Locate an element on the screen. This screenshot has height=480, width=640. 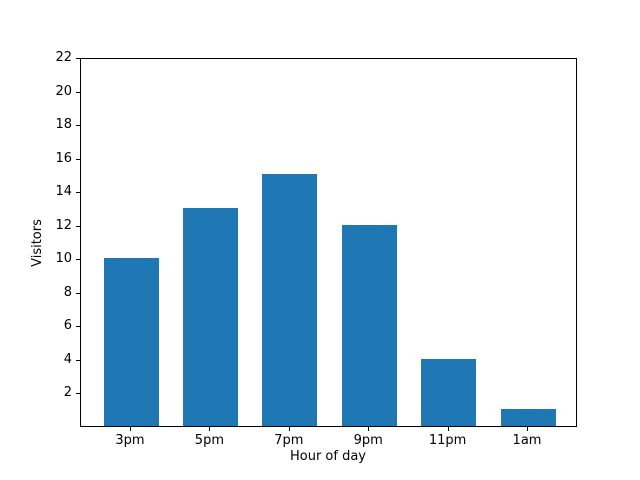
y-tick-label: 20 is located at coordinates (63, 91).